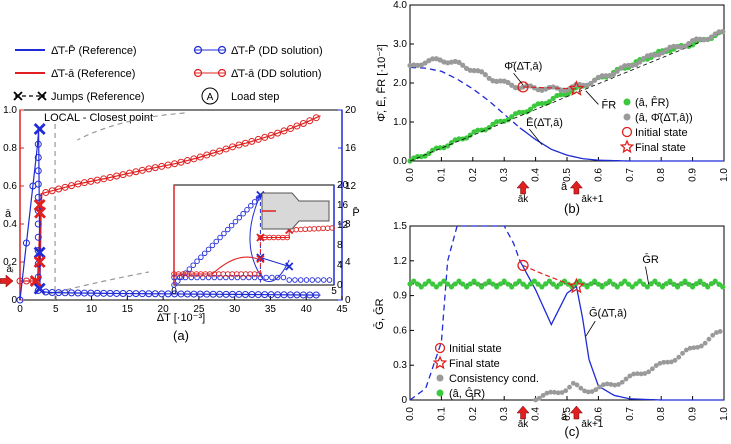 The width and height of the screenshot is (731, 444). What do you see at coordinates (295, 211) in the screenshot?
I see `specimen-icon` at bounding box center [295, 211].